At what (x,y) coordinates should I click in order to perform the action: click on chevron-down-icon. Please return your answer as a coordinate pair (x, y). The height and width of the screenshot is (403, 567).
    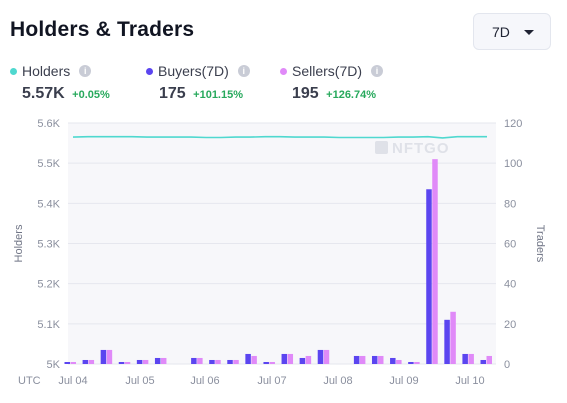
    Looking at the image, I should click on (529, 32).